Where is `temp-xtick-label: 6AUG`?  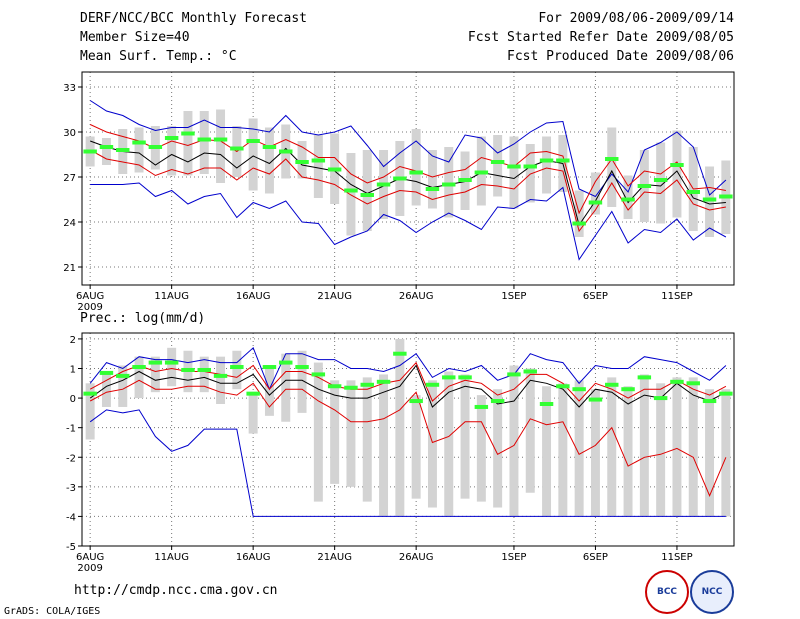
temp-xtick-label: 6AUG is located at coordinates (90, 296).